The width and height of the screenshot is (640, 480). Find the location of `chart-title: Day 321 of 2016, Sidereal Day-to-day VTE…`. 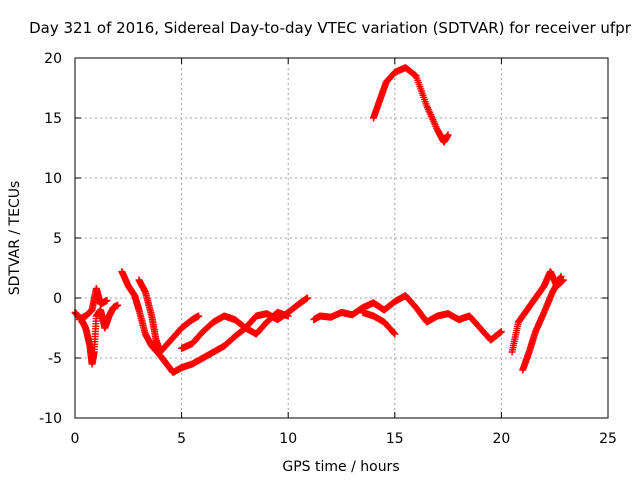

chart-title: Day 321 of 2016, Sidereal Day-to-day VTE… is located at coordinates (330, 28).